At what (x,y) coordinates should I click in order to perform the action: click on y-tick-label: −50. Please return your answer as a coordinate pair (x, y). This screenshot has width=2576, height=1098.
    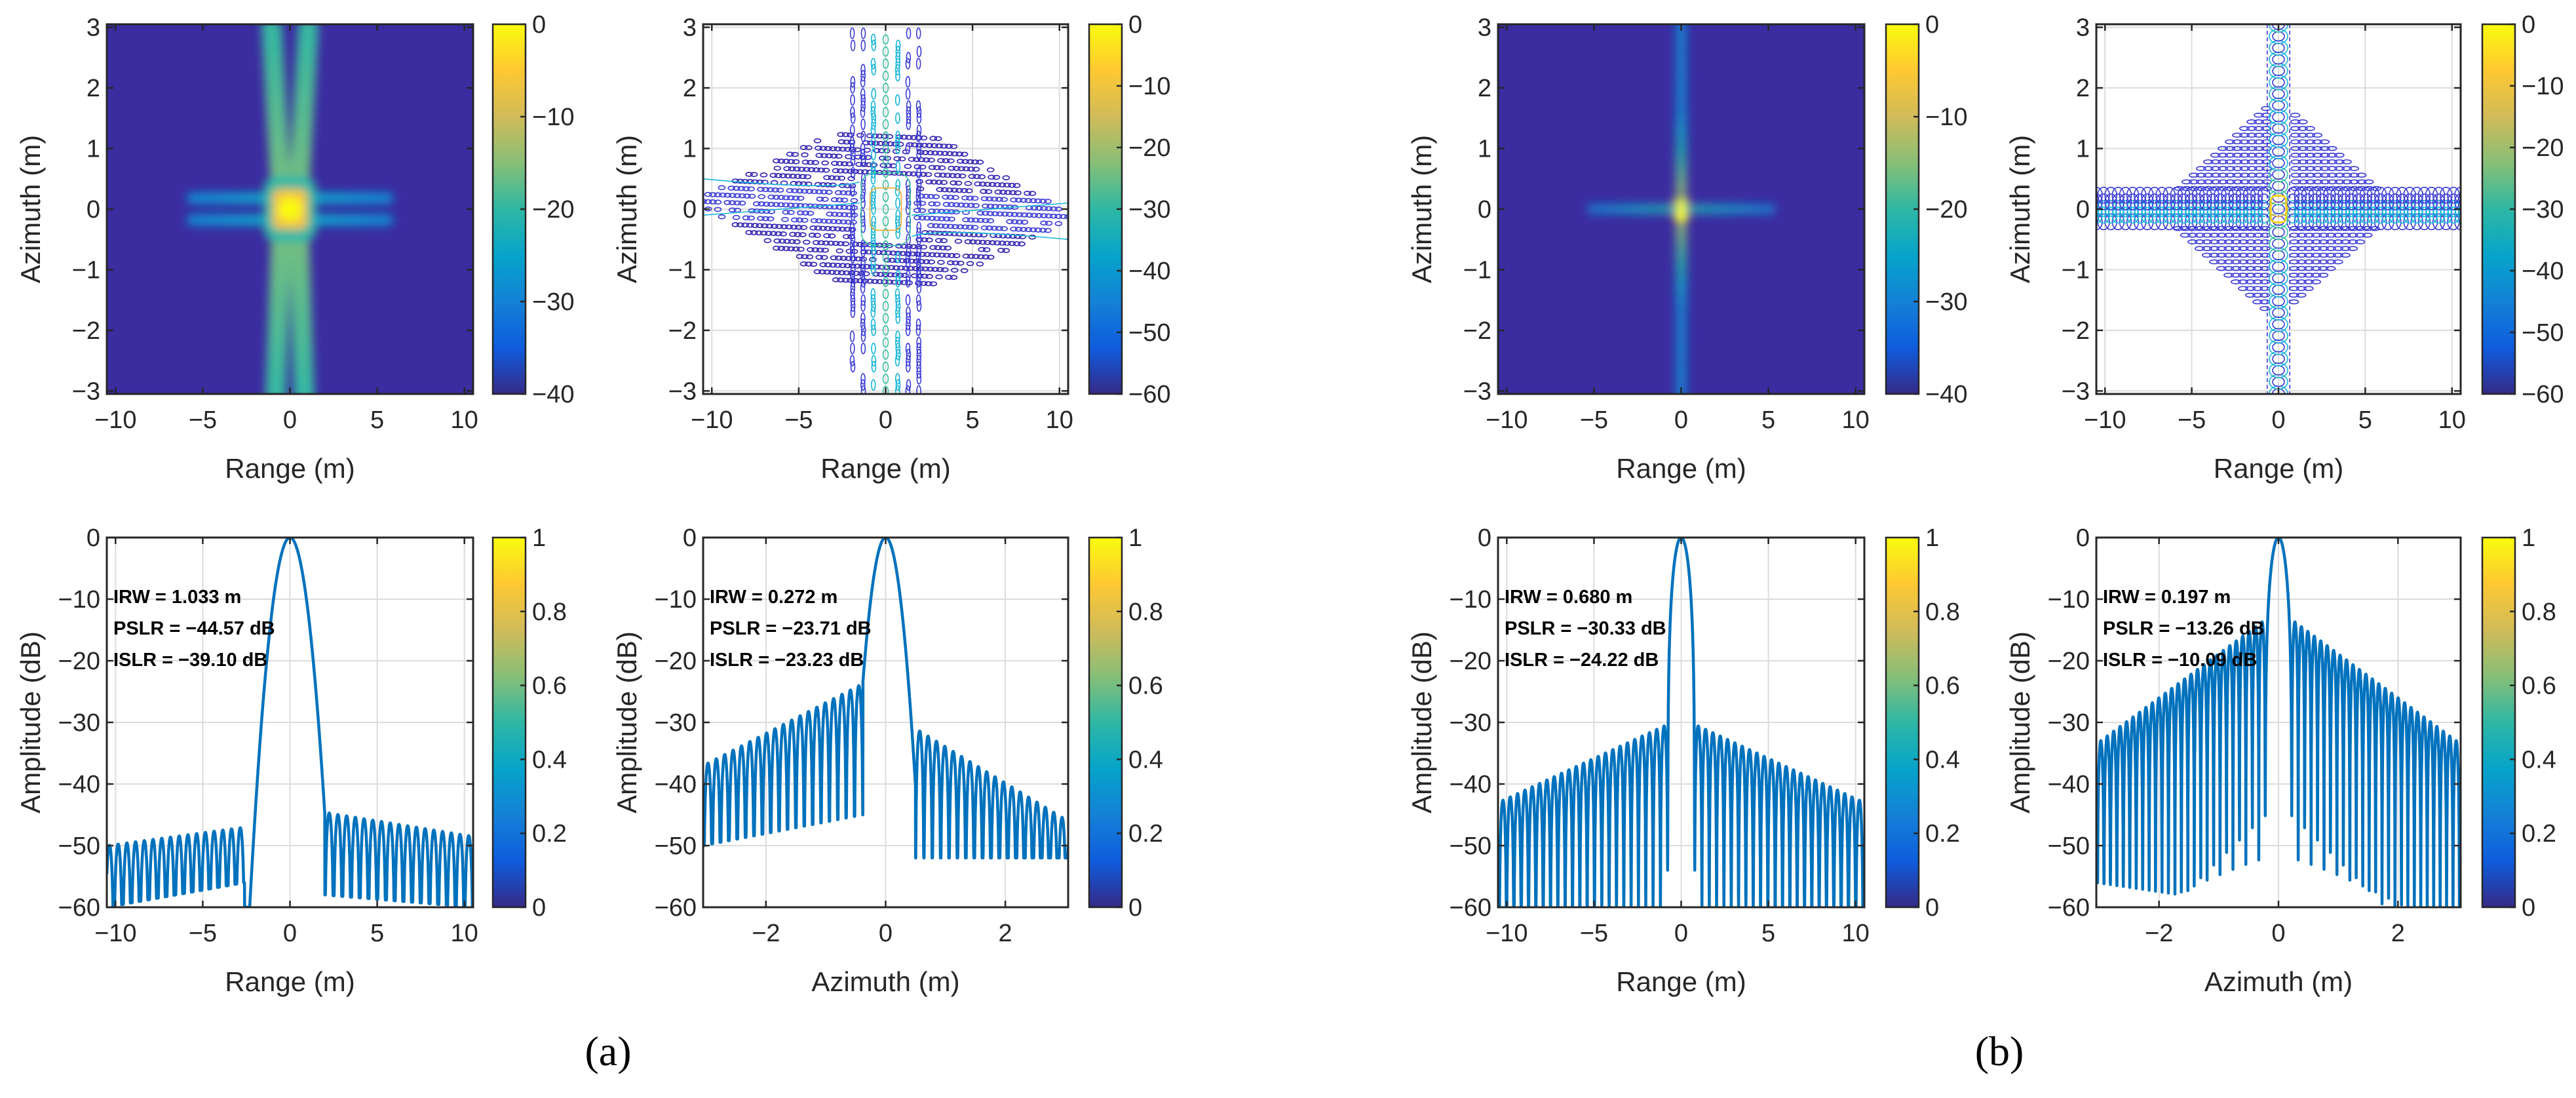
    Looking at the image, I should click on (1470, 847).